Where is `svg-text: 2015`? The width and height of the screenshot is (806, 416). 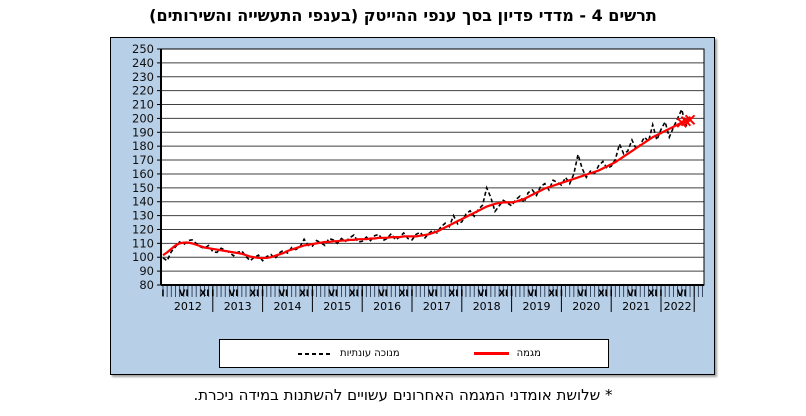 svg-text: 2015 is located at coordinates (337, 306).